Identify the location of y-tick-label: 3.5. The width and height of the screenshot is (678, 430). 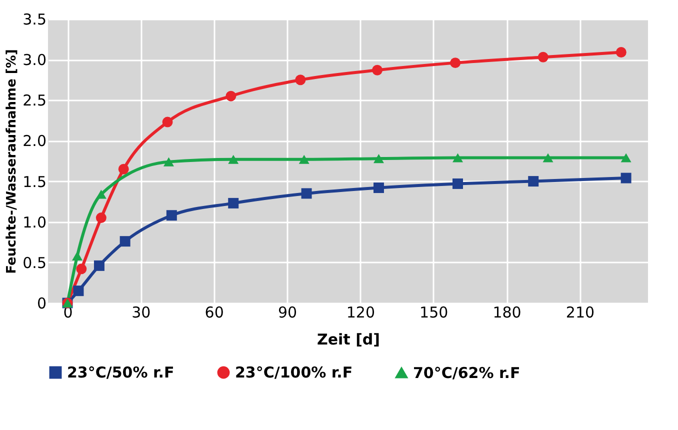
(34, 19).